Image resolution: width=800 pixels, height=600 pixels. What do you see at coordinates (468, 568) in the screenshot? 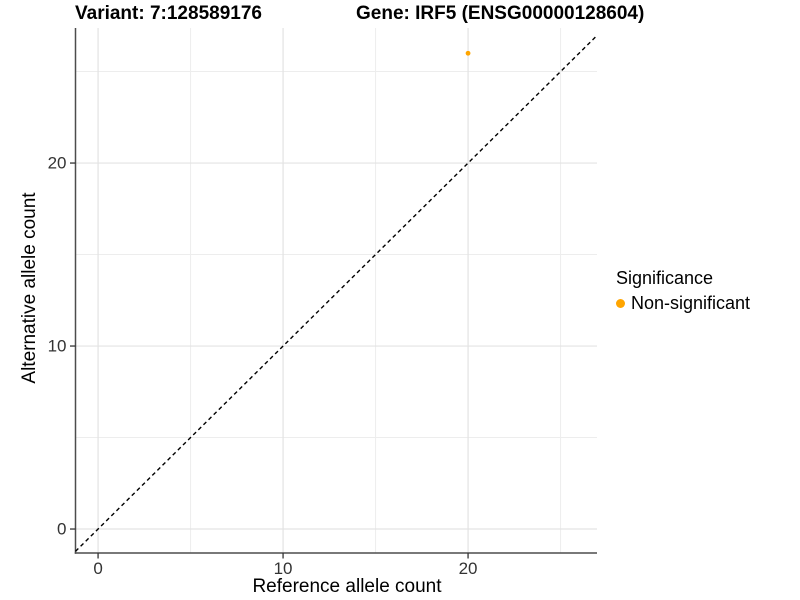
I see `x-tick-label: 20` at bounding box center [468, 568].